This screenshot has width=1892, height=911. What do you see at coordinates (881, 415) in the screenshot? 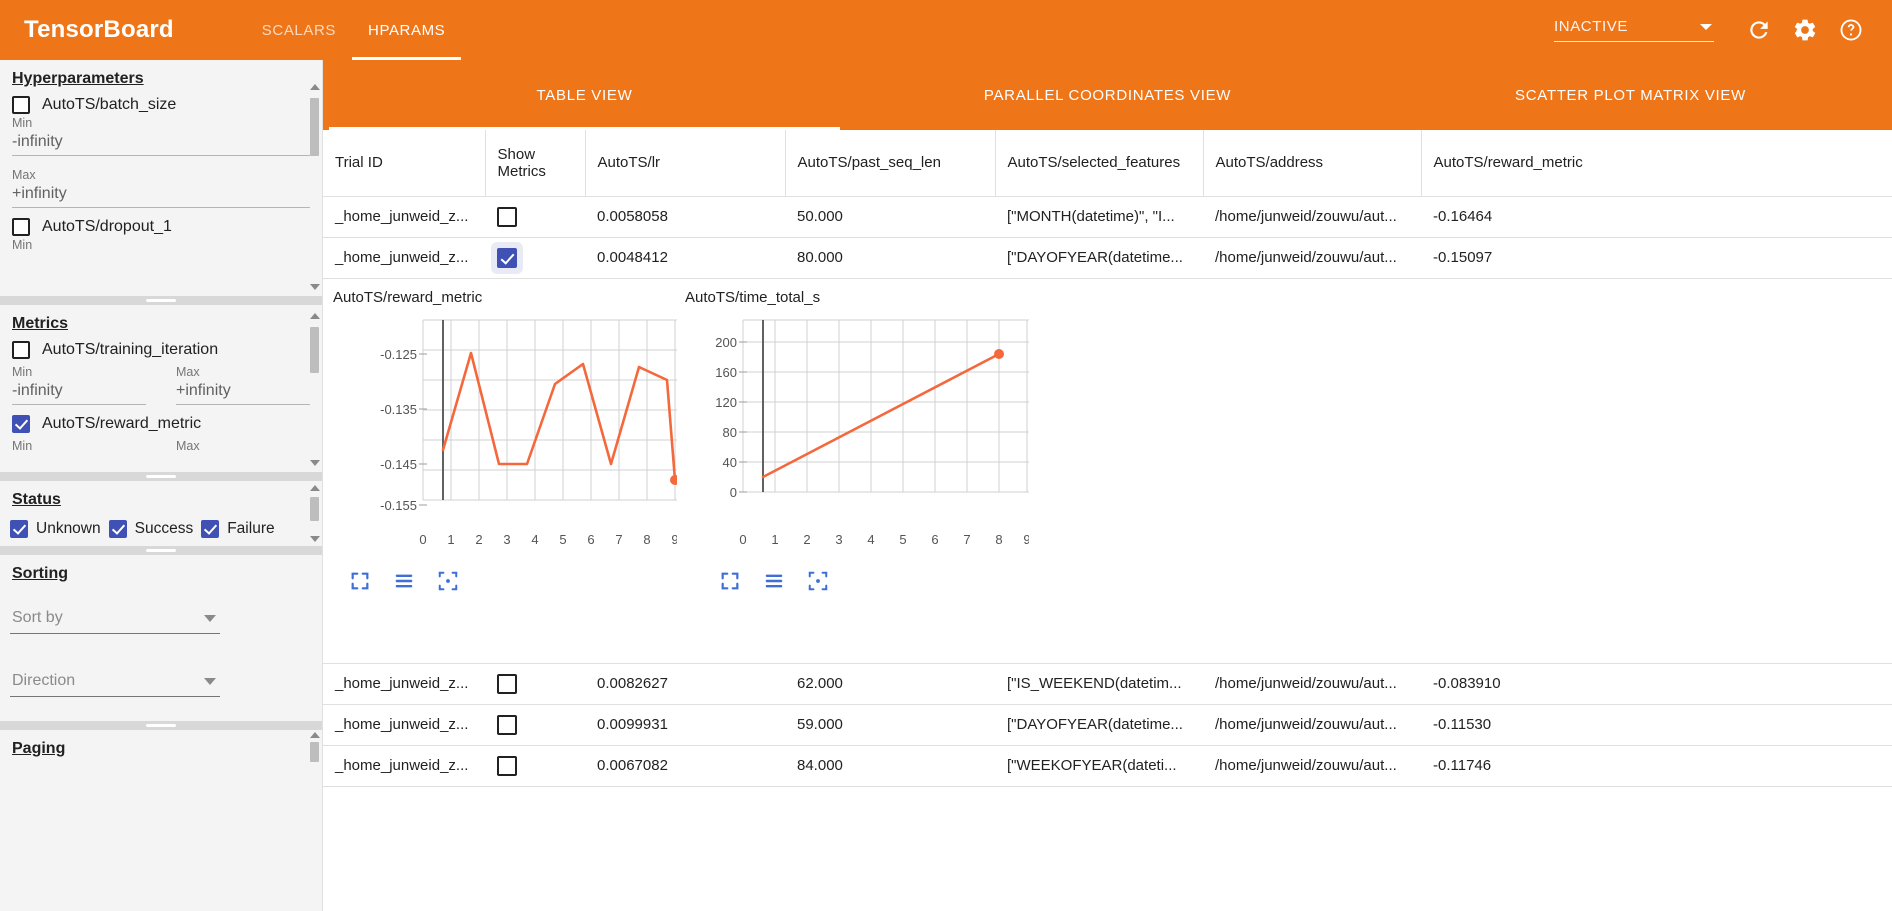
I see `time-total-s-series` at bounding box center [881, 415].